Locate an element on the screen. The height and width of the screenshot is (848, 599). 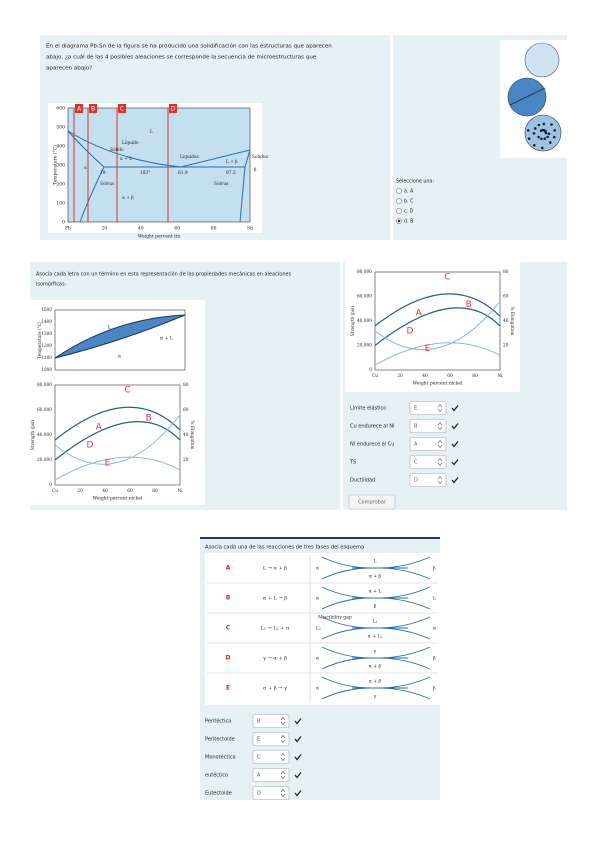
option-label: d. B is located at coordinates (408, 222).